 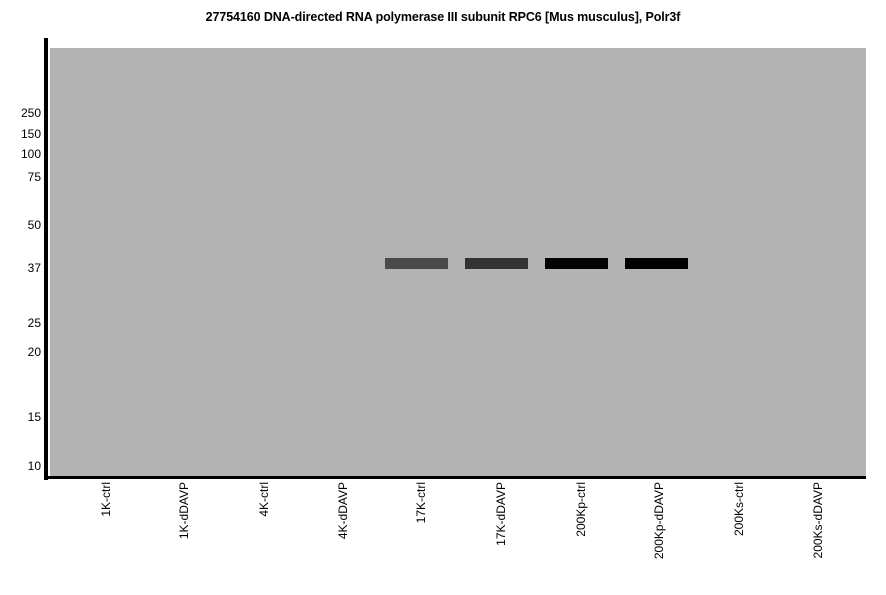 I want to click on y-tick-label: 250, so click(x=30, y=113).